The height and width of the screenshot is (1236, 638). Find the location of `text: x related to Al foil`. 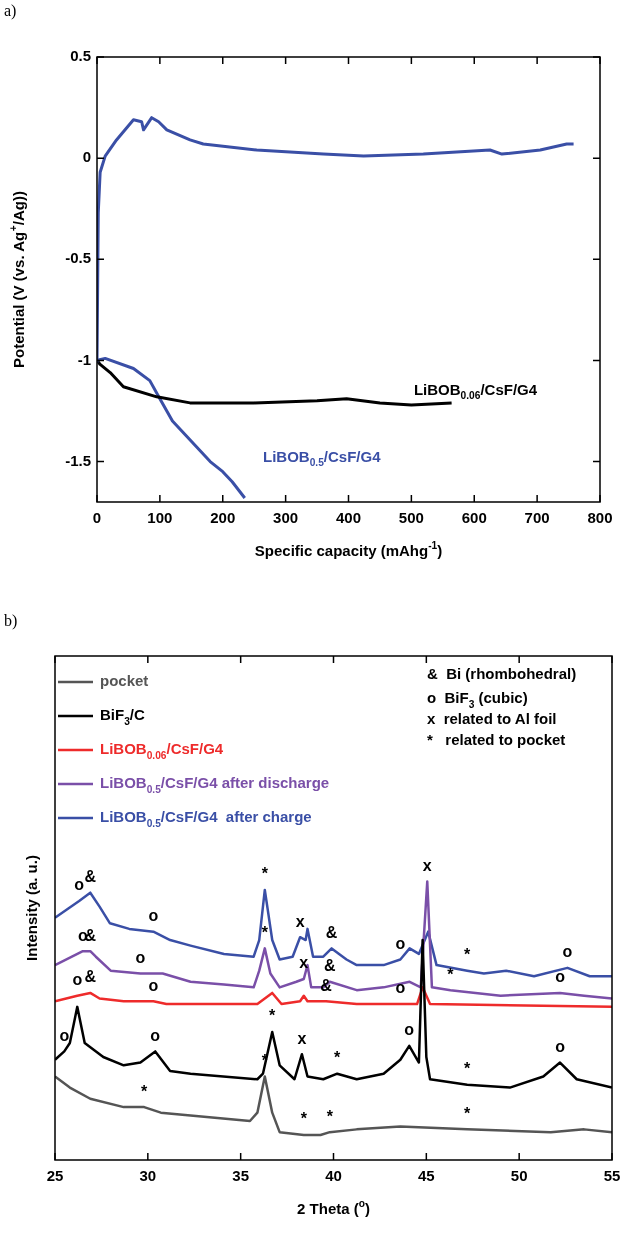

text: x related to Al foil is located at coordinates (492, 719).